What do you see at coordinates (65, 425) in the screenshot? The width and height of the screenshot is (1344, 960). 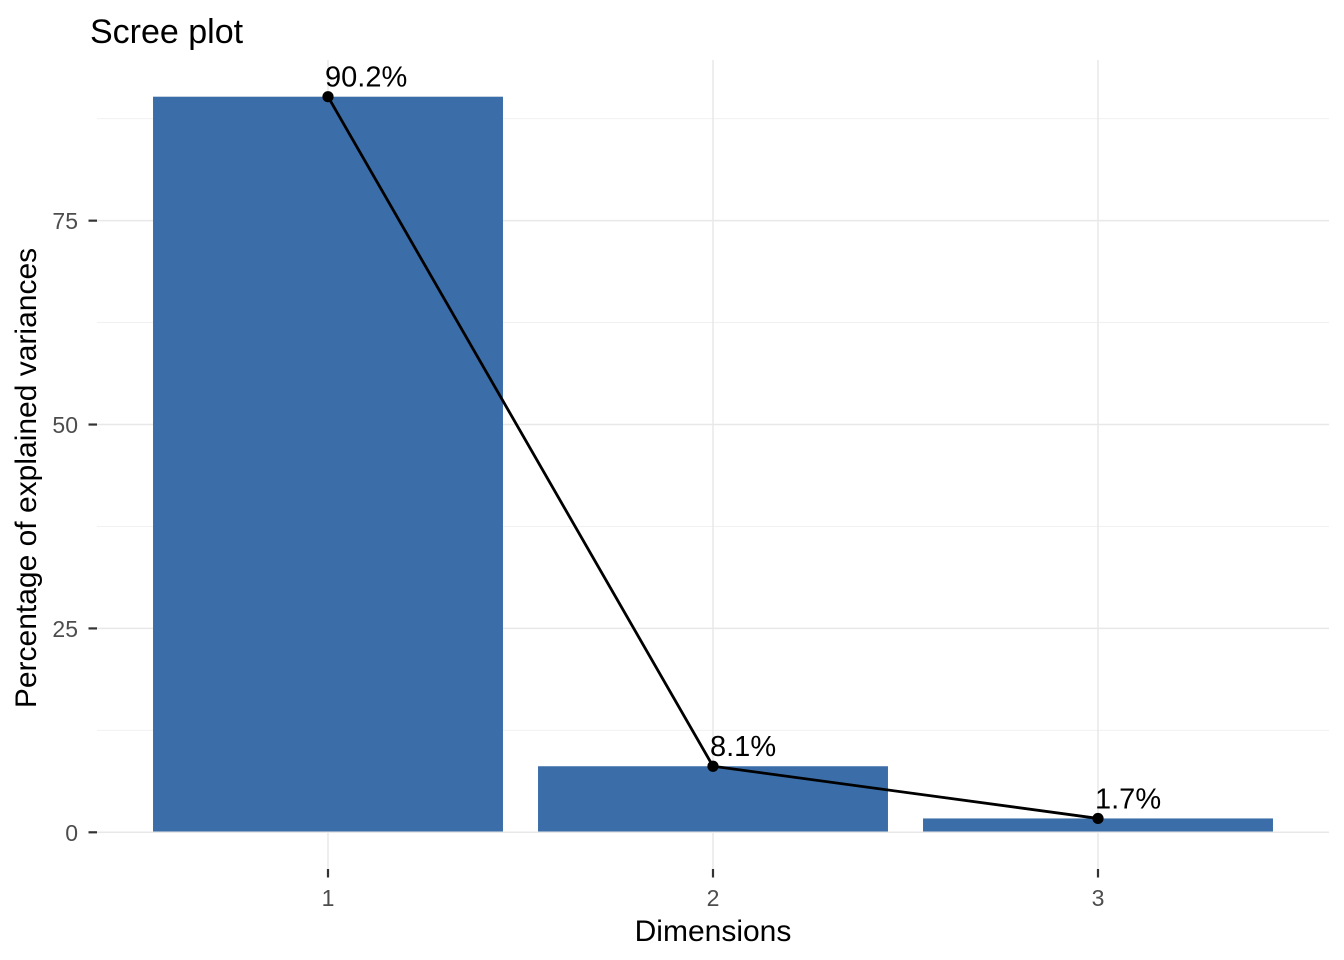 I see `y-tick-label: 50` at bounding box center [65, 425].